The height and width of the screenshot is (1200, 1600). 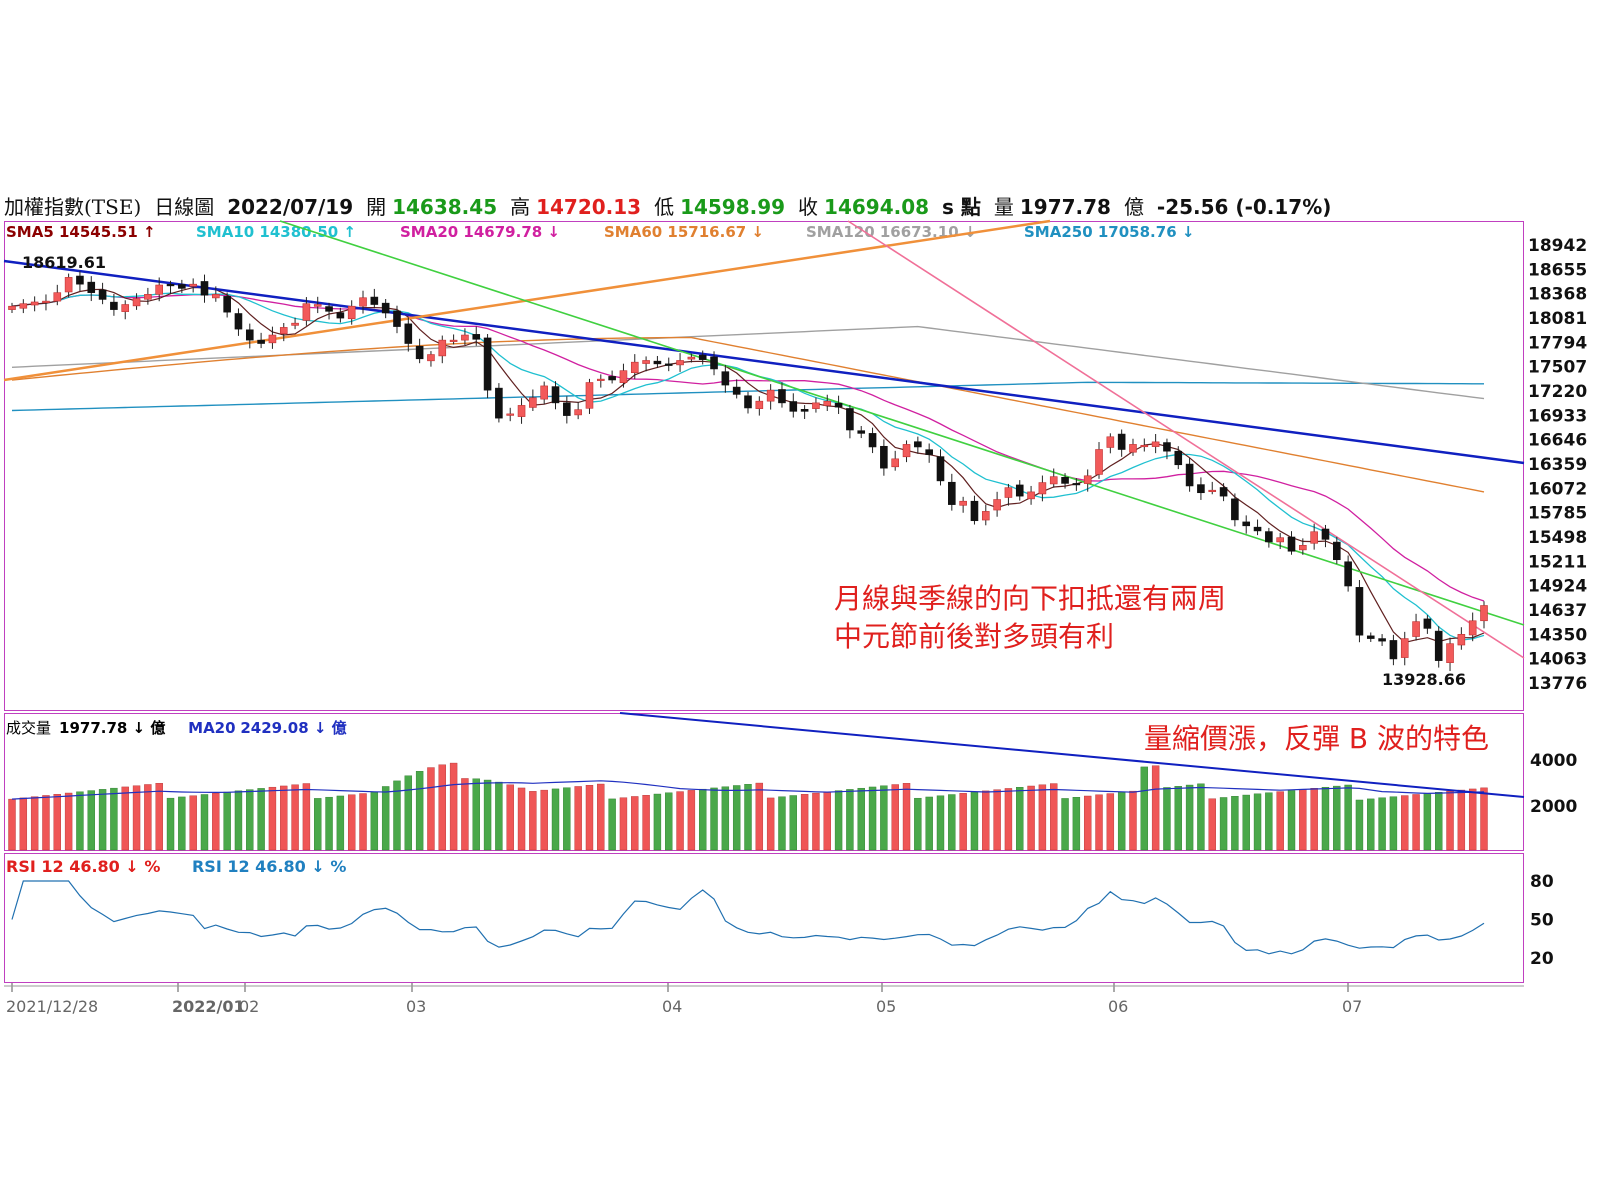 What do you see at coordinates (764, 918) in the screenshot?
I see `rsi-panel` at bounding box center [764, 918].